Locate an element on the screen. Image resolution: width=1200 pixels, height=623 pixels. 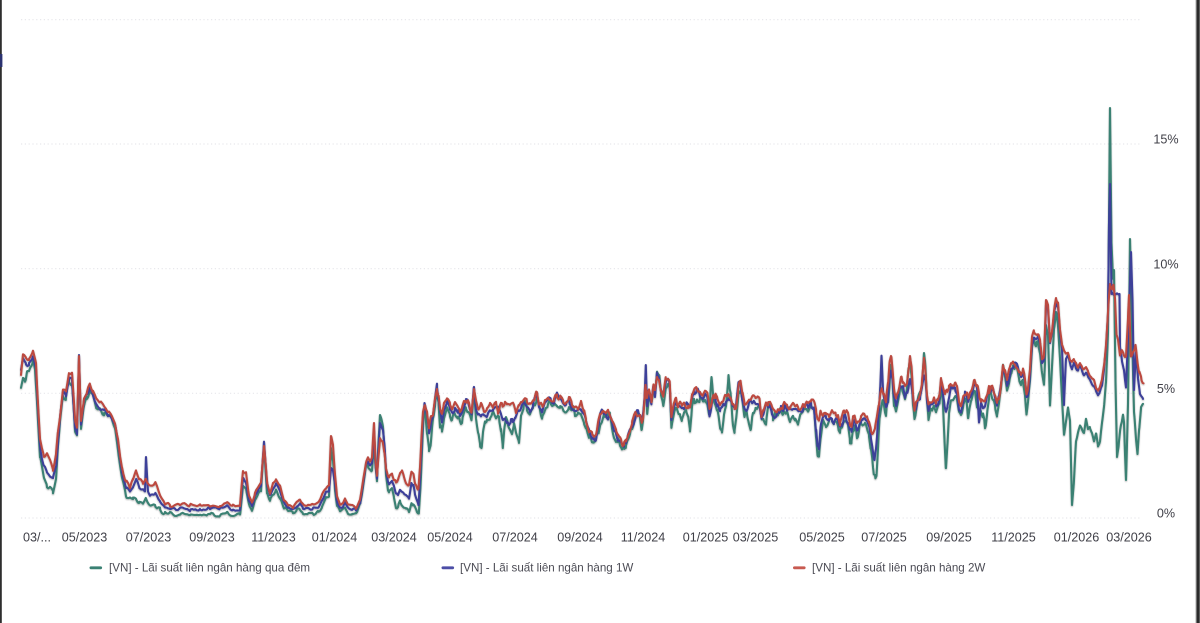
svg-text:[VN] - Lãi suất liên ngân hàng: [VN] - Lãi suất liên ngân hàng qua đêm is located at coordinates (209, 568).